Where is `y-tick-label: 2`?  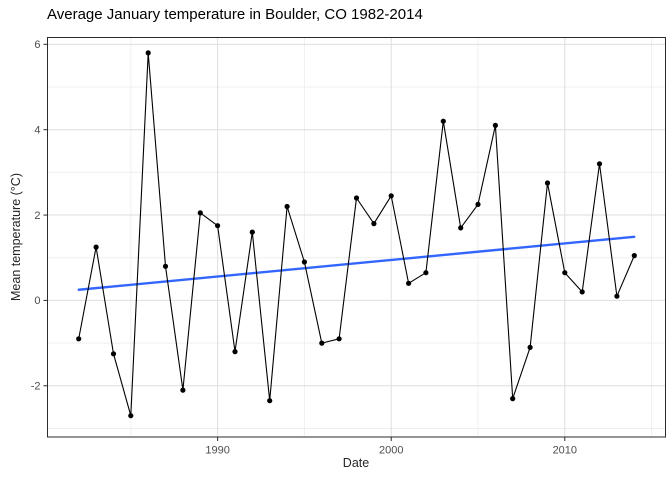
y-tick-label: 2 is located at coordinates (37, 216).